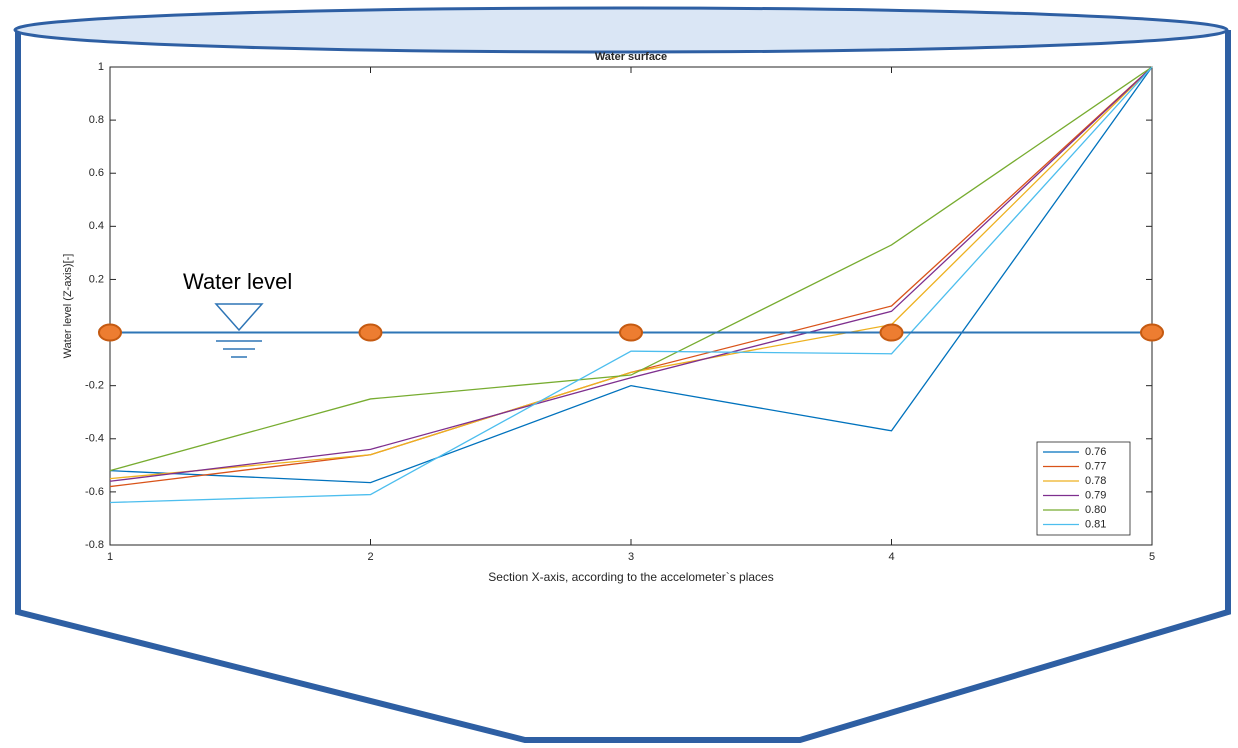 The height and width of the screenshot is (748, 1238). What do you see at coordinates (631, 57) in the screenshot?
I see `chart-title: Water surface` at bounding box center [631, 57].